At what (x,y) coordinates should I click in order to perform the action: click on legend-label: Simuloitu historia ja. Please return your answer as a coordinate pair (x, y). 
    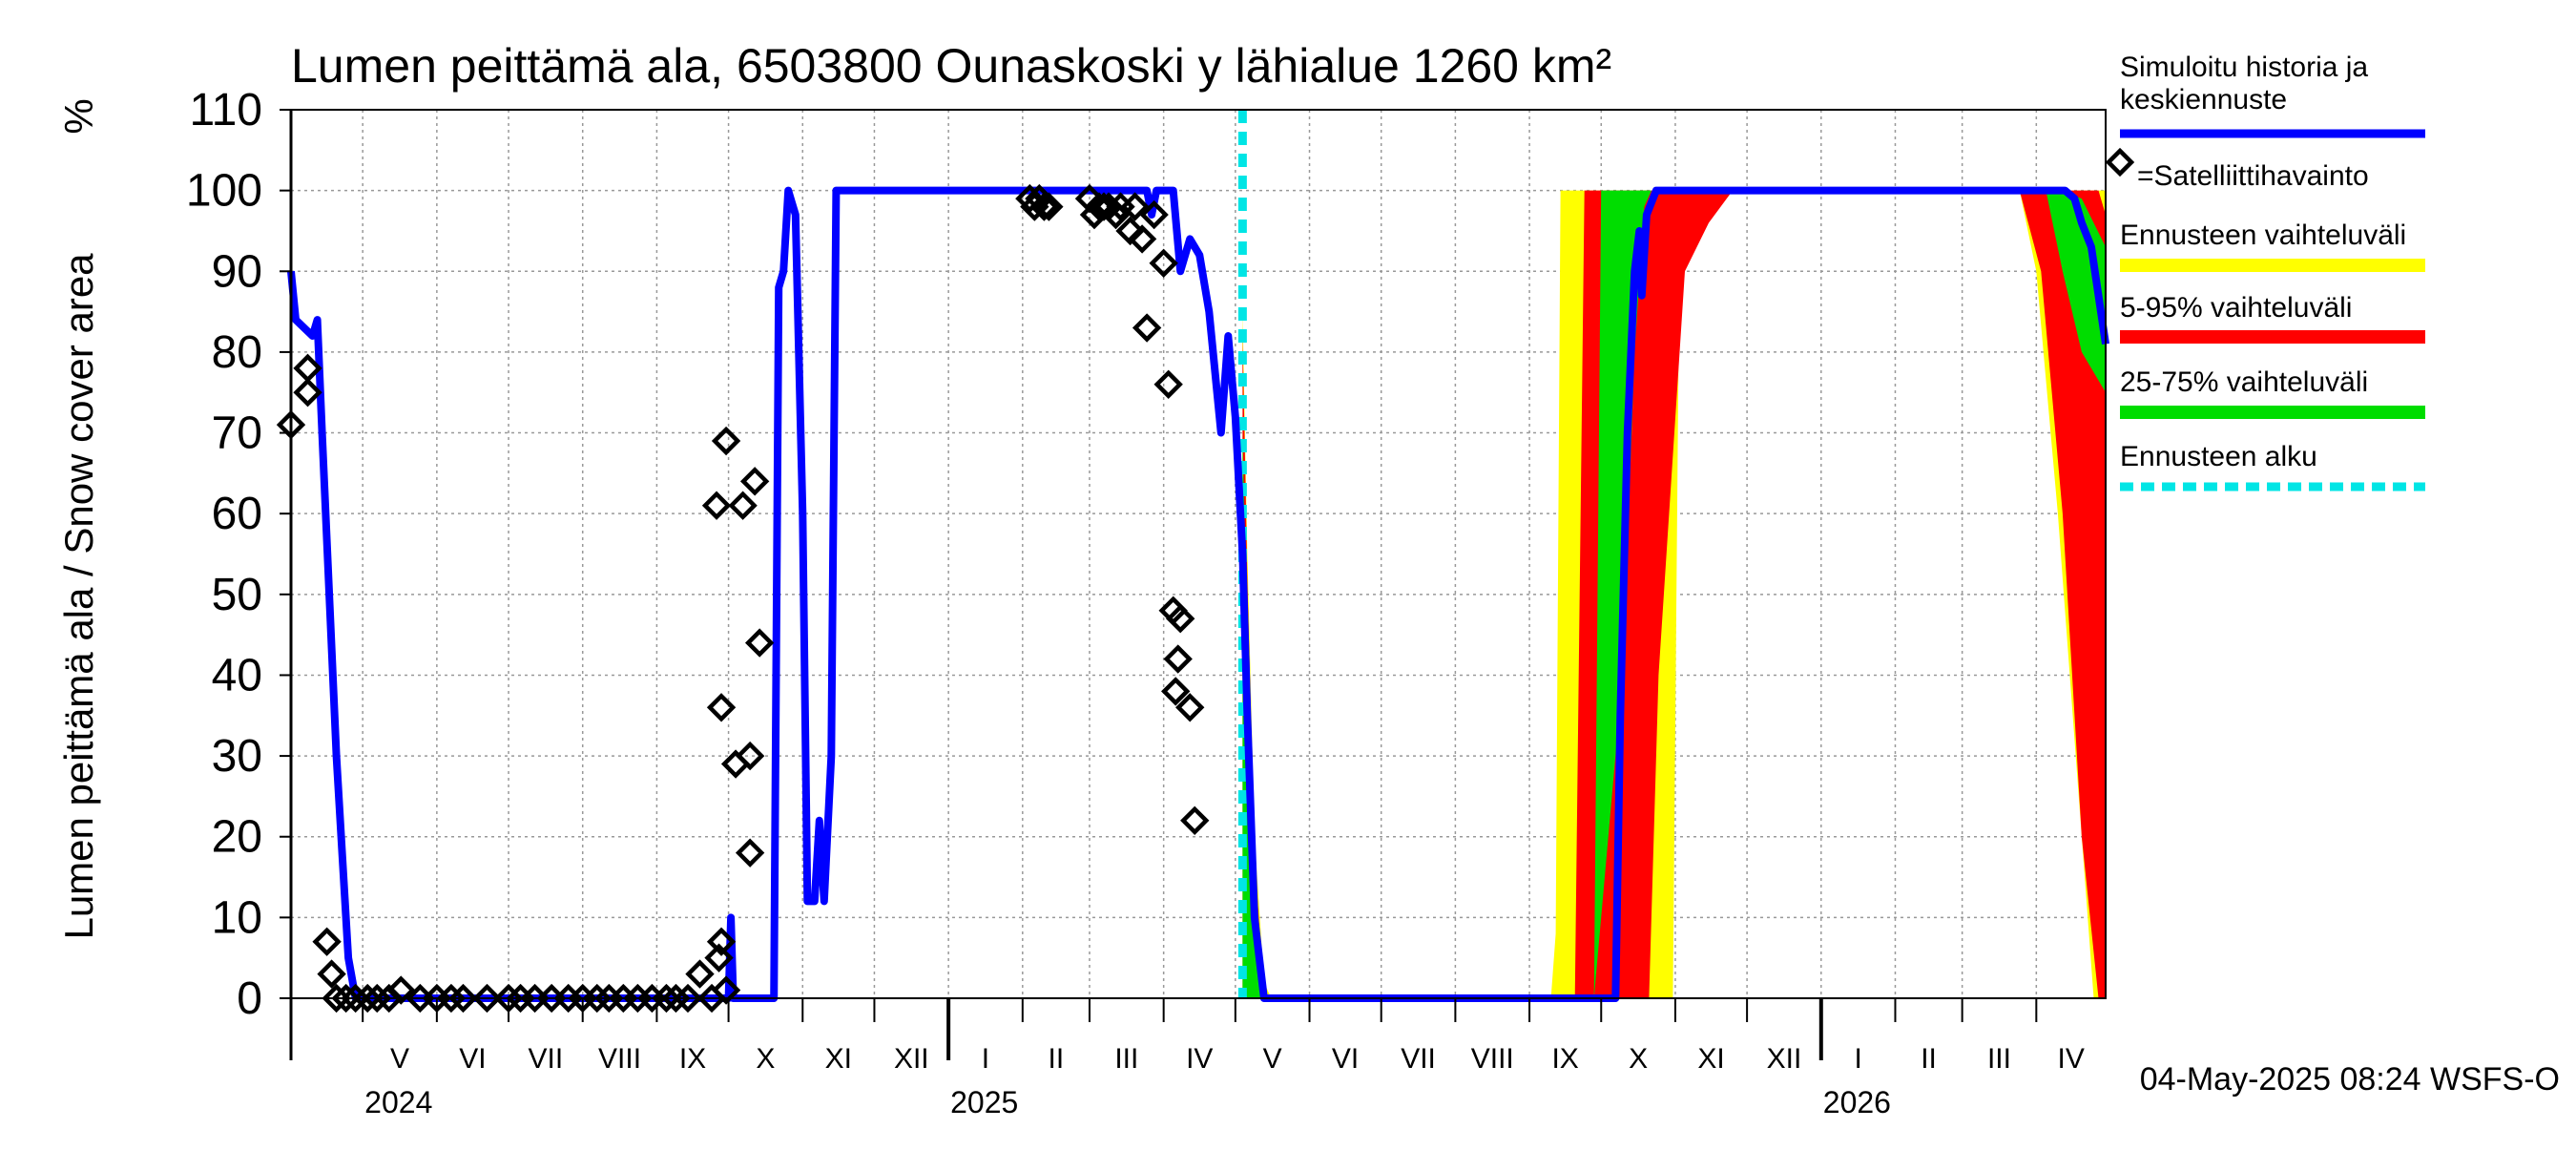
    Looking at the image, I should click on (2244, 67).